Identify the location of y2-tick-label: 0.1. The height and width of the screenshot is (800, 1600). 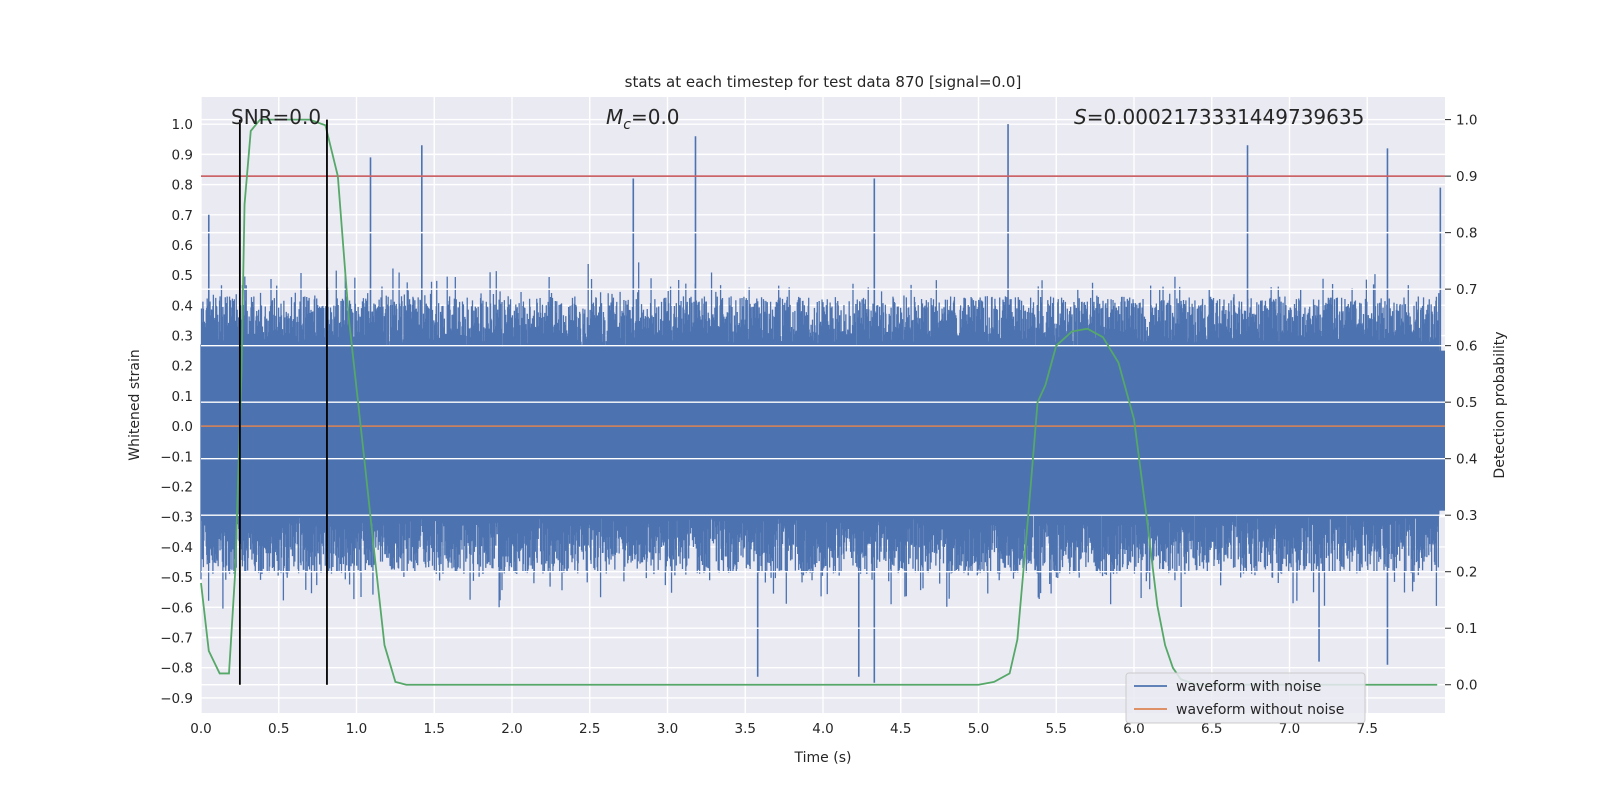
(1466, 629).